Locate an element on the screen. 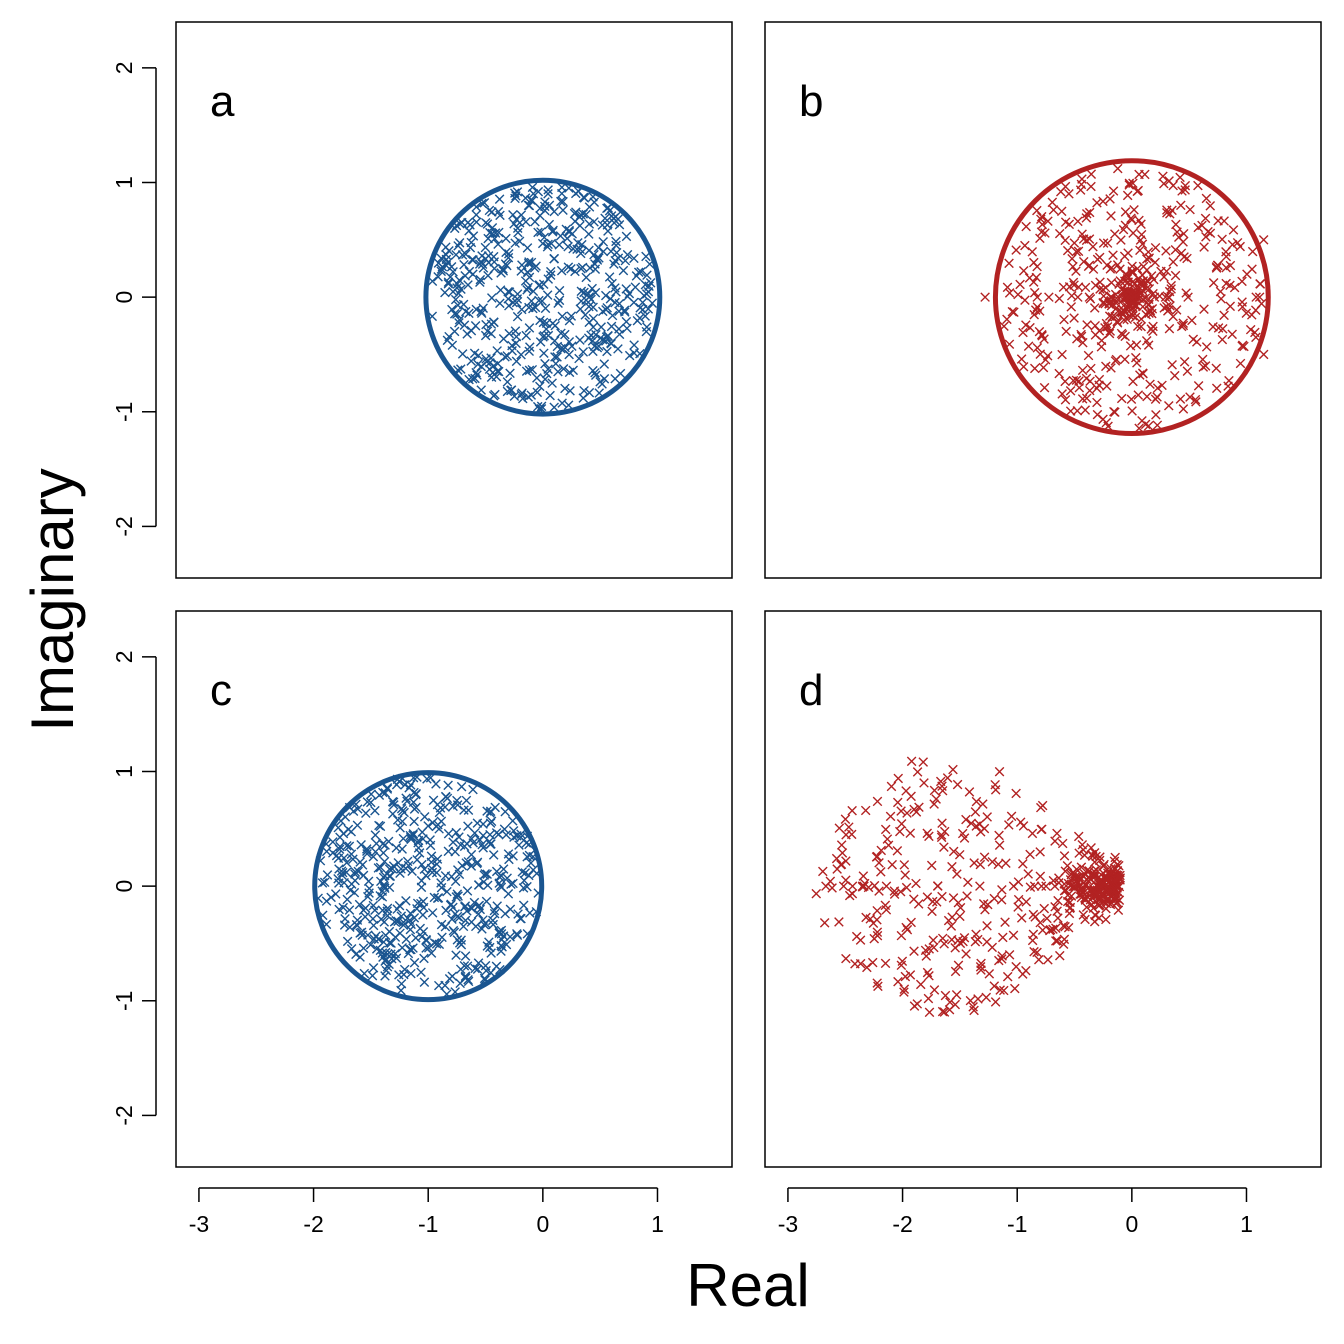 The width and height of the screenshot is (1344, 1344). y-tick-label: 1 is located at coordinates (124, 771).